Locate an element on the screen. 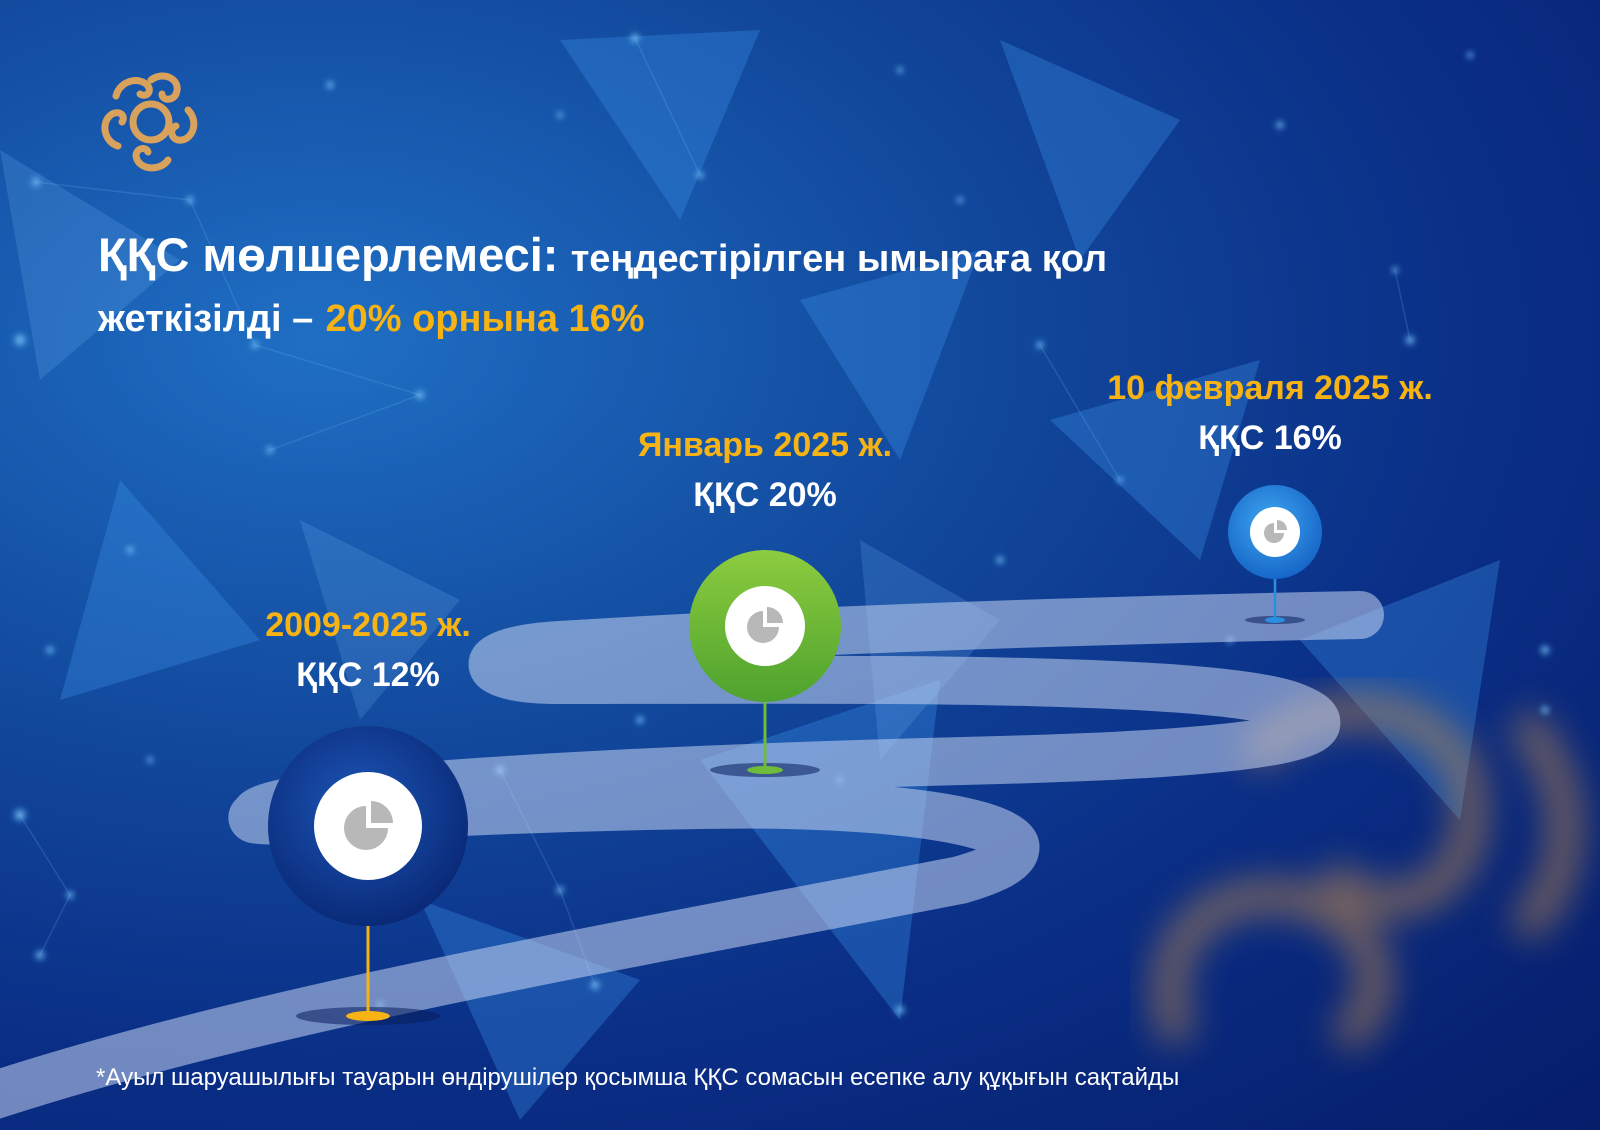 This screenshot has height=1130, width=1600. milestone-date: 10 февраля 2025 ж. is located at coordinates (1270, 388).